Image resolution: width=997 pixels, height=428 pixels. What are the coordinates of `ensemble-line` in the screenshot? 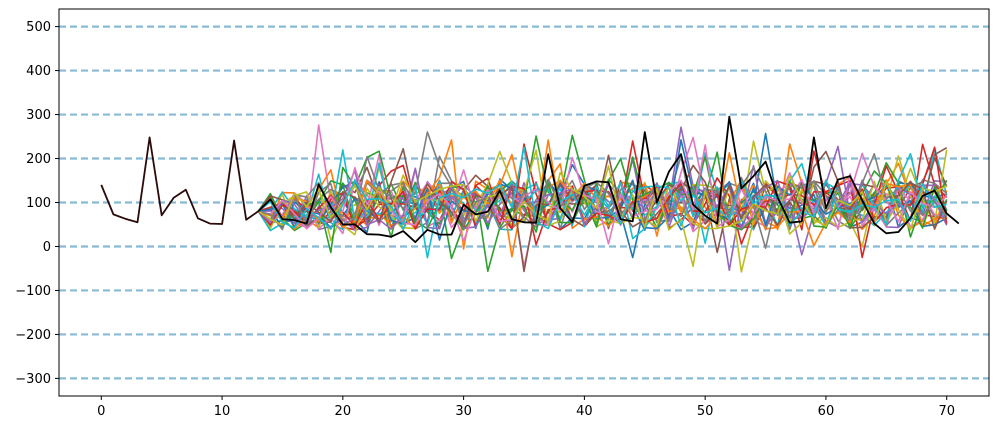 It's located at (602, 189).